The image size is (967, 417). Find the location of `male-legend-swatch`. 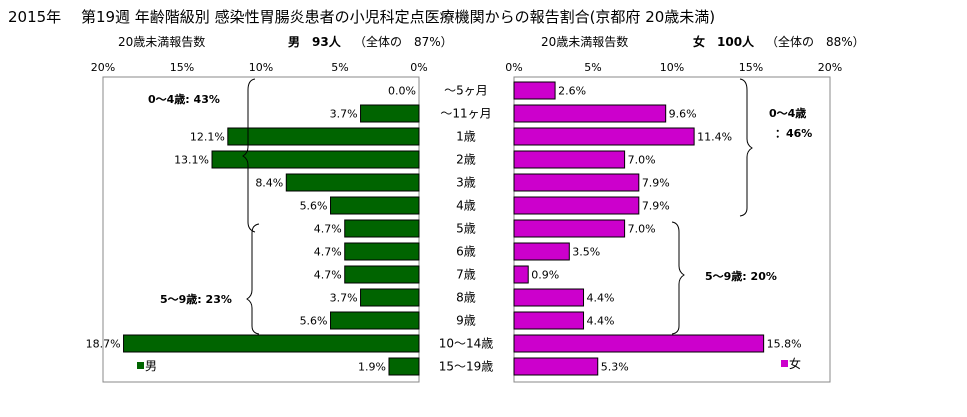

male-legend-swatch is located at coordinates (140, 365).